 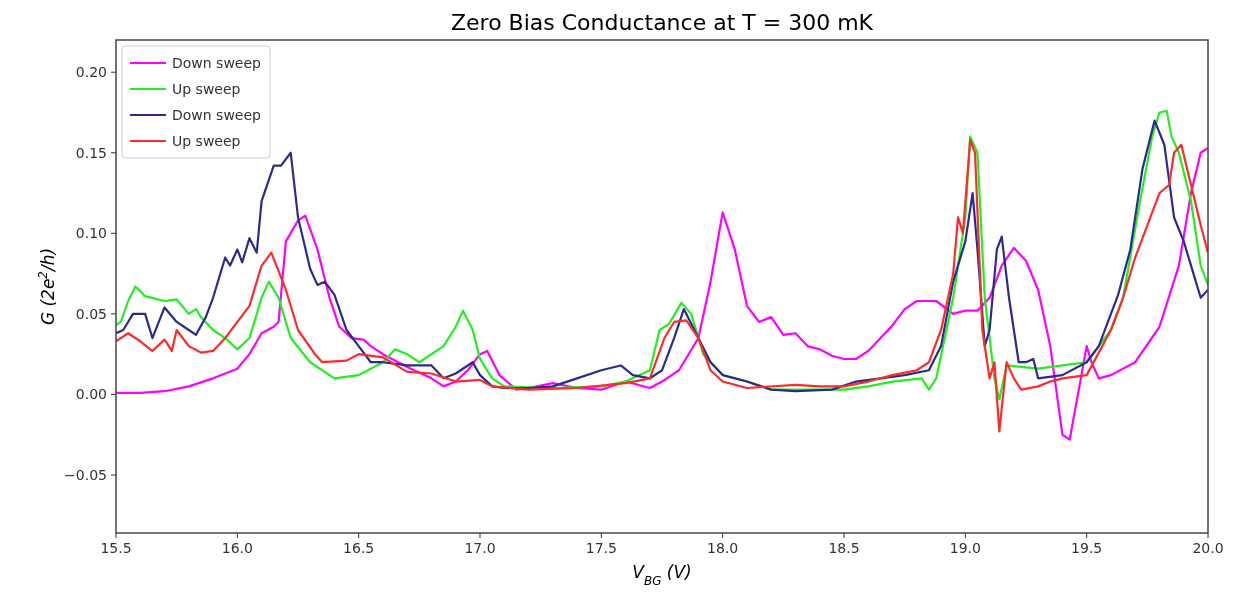 What do you see at coordinates (91, 72) in the screenshot?
I see `y-tick-label: 0.20` at bounding box center [91, 72].